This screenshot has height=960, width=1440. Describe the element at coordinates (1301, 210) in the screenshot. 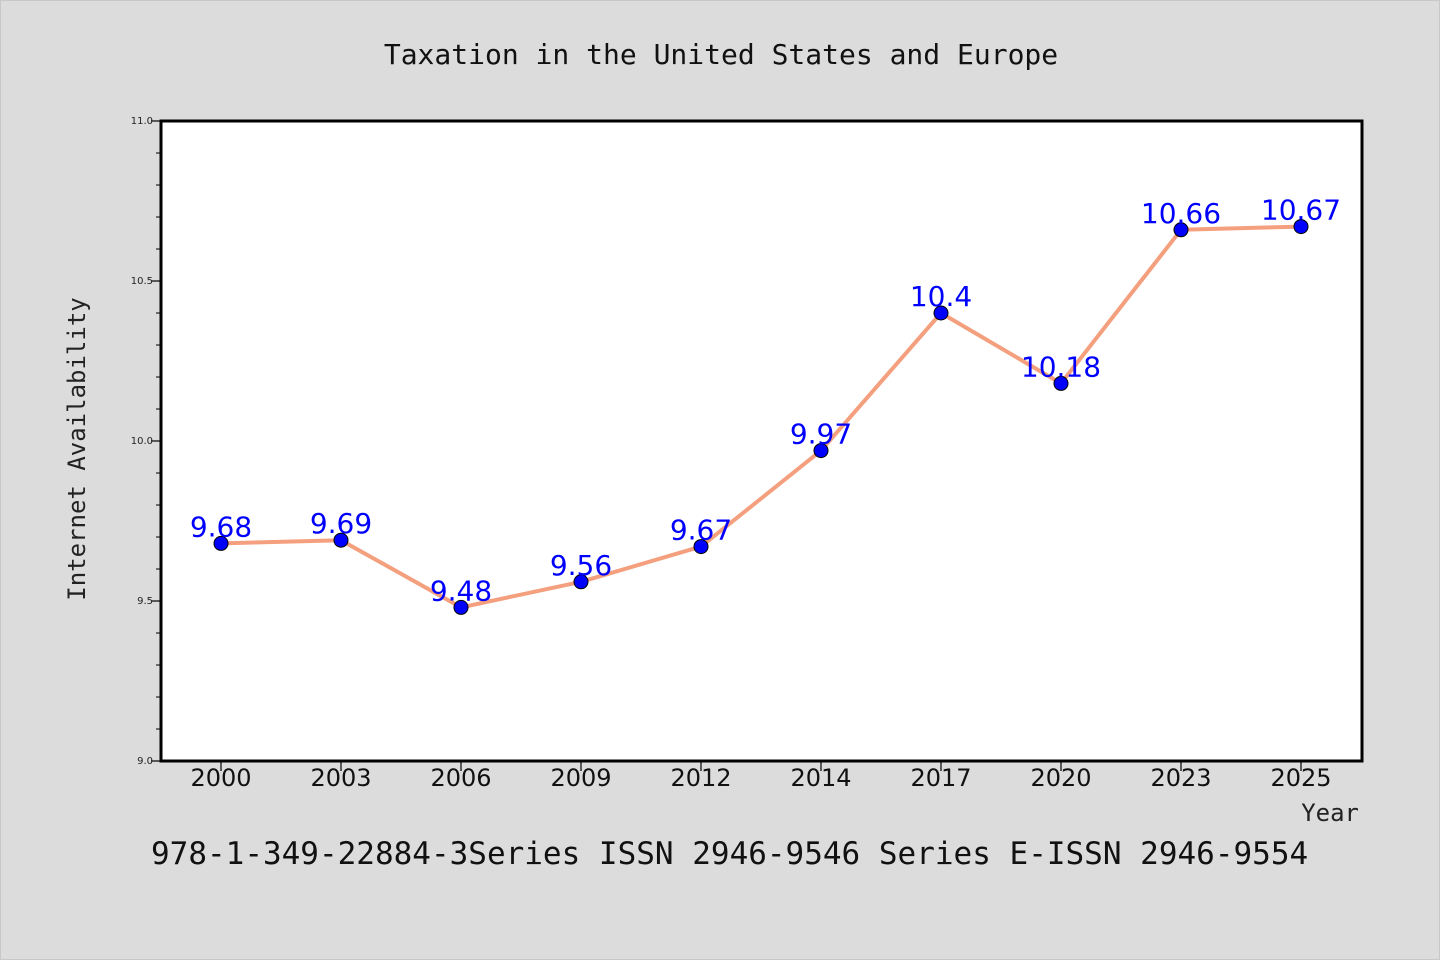

I see `data-label: 10.67` at that location.